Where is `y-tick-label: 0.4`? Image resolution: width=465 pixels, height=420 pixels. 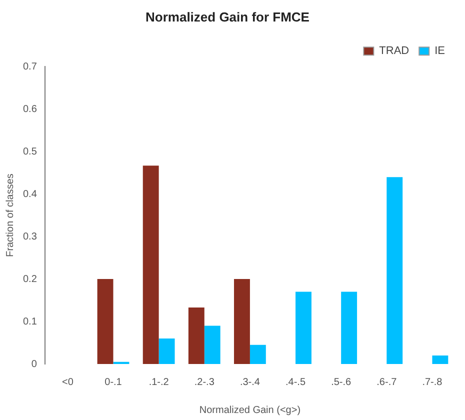
y-tick-label: 0.4 is located at coordinates (30, 194).